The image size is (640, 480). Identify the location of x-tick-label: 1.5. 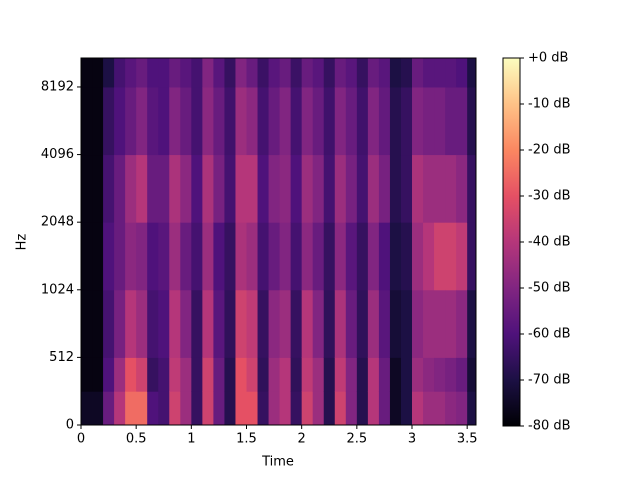
(246, 439).